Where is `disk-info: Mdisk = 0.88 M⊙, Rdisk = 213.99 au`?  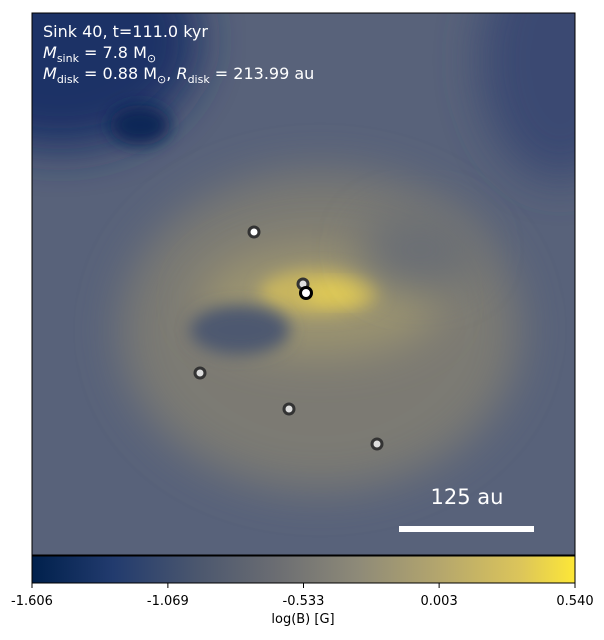 disk-info: Mdisk = 0.88 M⊙, Rdisk = 213.99 au is located at coordinates (178, 75).